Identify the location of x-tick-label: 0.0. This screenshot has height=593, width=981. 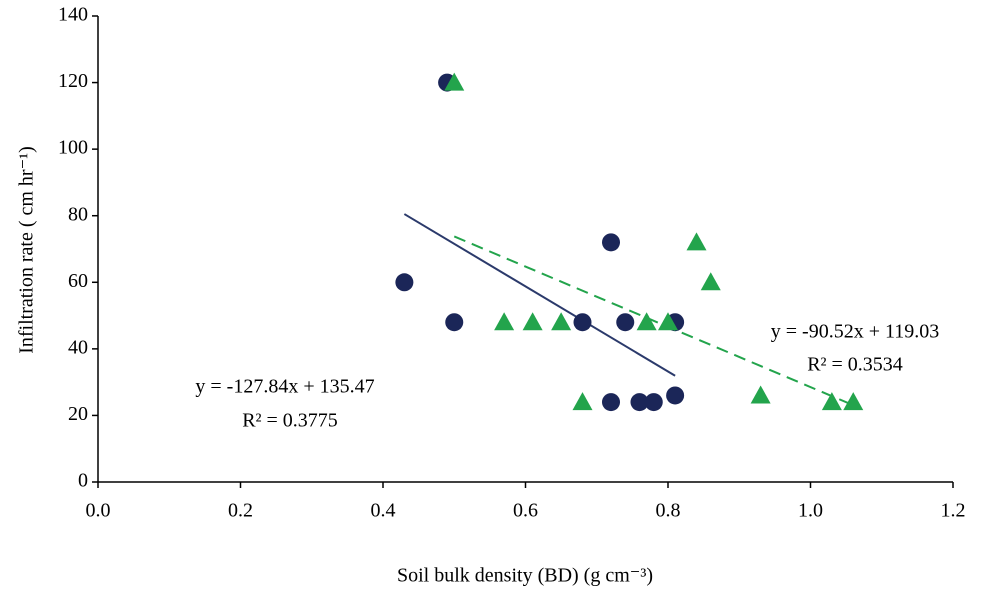
(98, 511).